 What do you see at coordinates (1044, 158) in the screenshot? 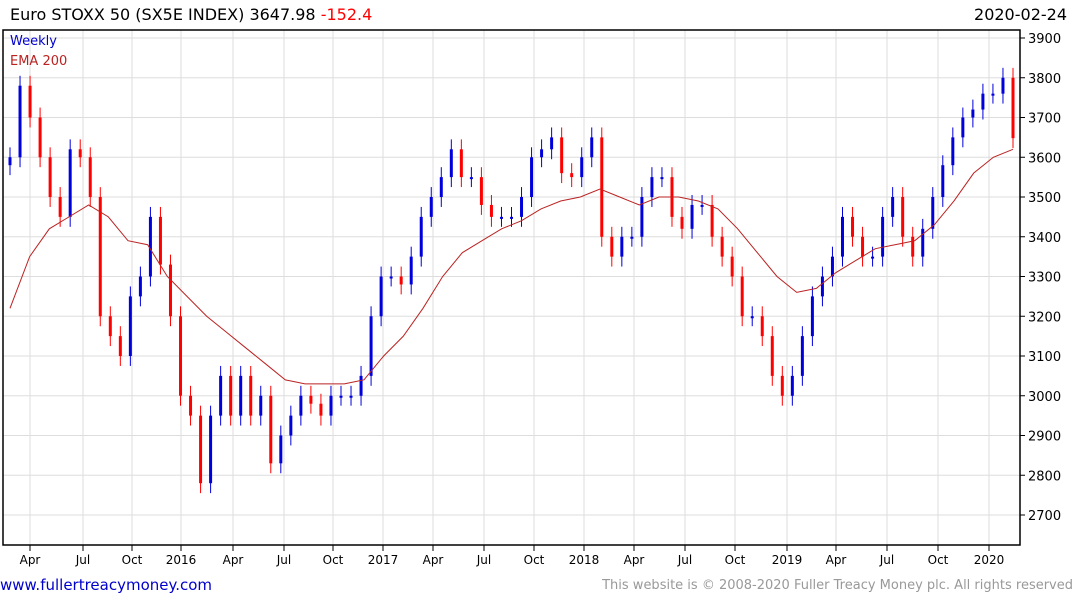
I see `y-tick-label: 3600` at bounding box center [1044, 158].